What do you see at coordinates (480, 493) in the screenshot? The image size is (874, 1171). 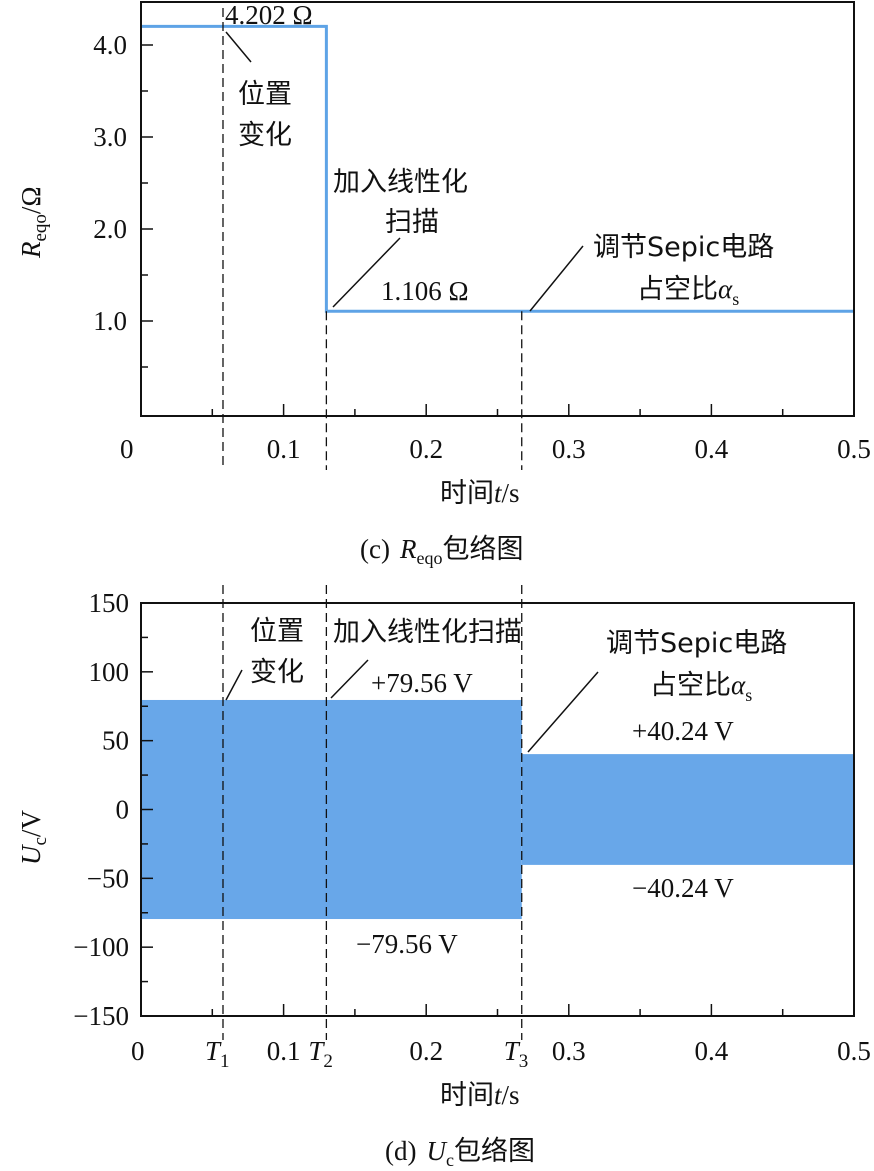 I see `x-axis-label-c: 时间t/s` at bounding box center [480, 493].